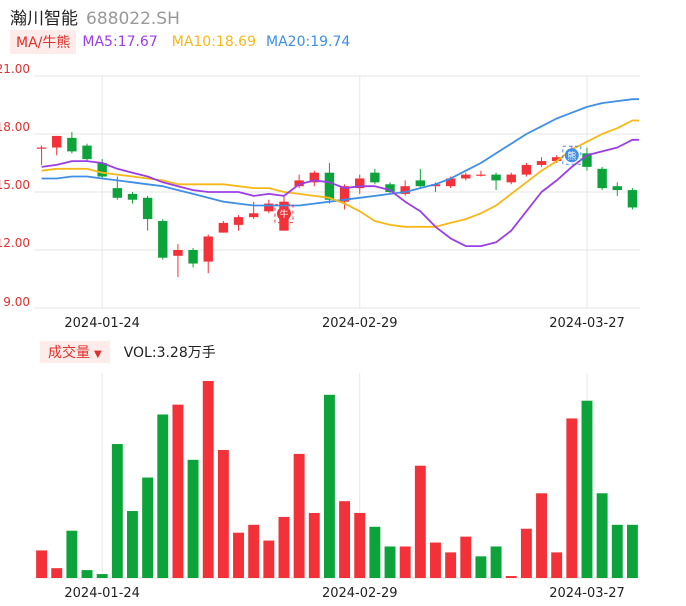 The width and height of the screenshot is (686, 606). What do you see at coordinates (308, 42) in the screenshot?
I see `ma20-label: MA20:19.74` at bounding box center [308, 42].